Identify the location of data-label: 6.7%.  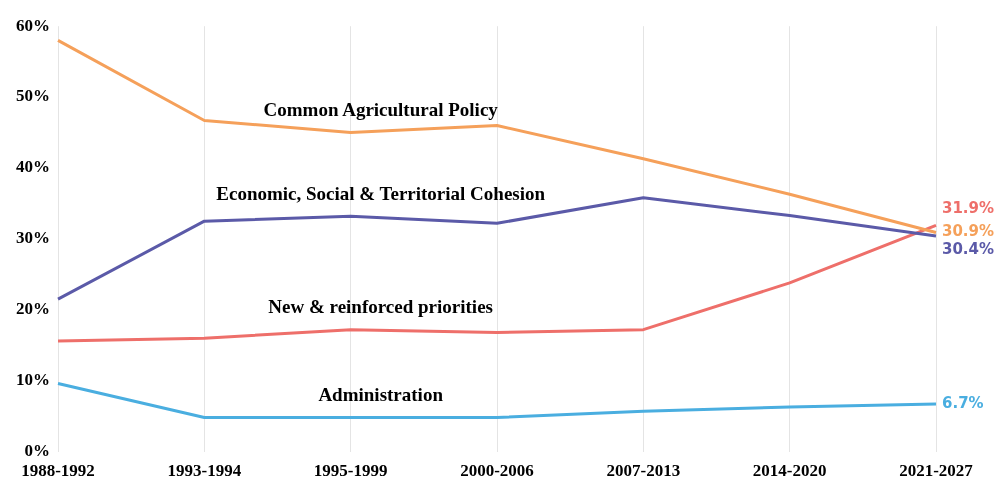
(963, 402).